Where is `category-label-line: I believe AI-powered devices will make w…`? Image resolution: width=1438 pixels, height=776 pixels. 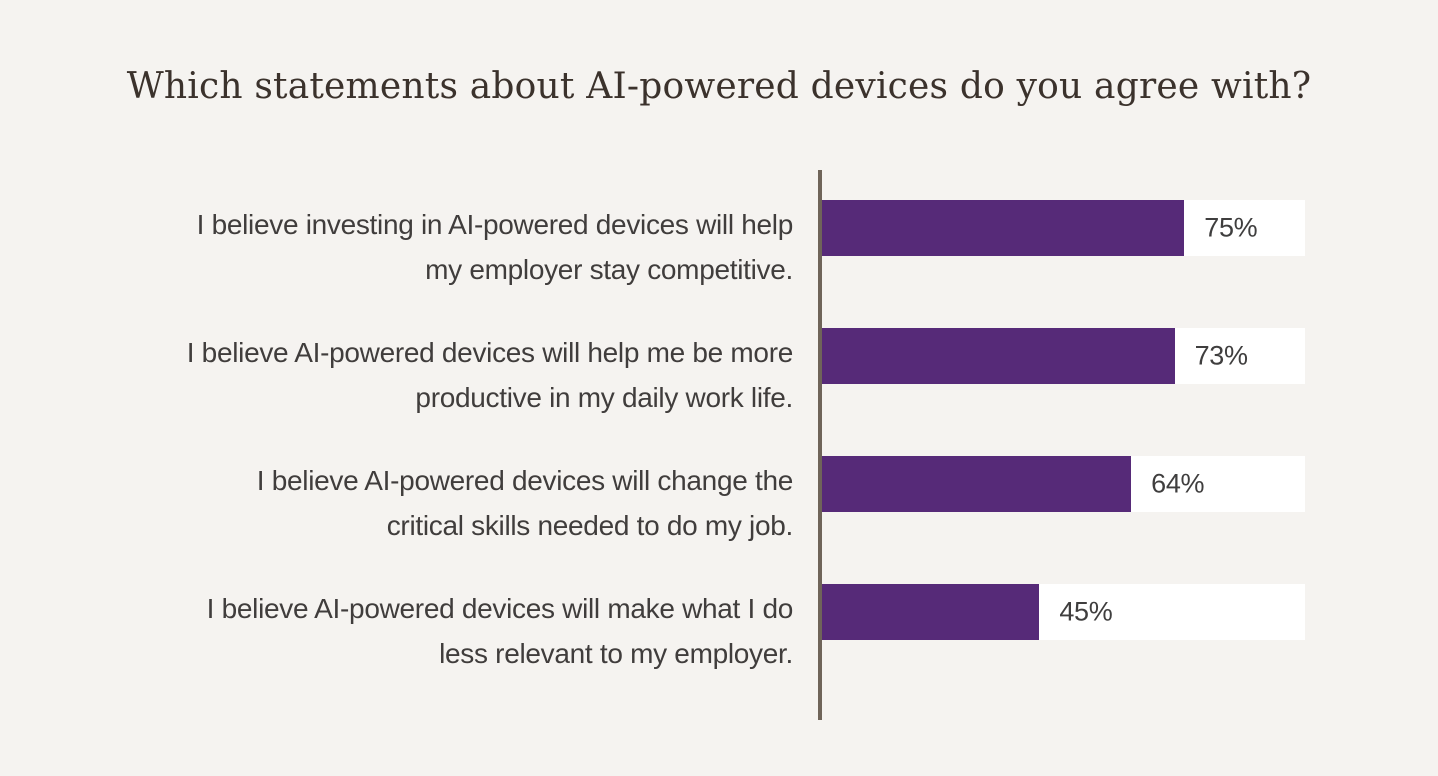
category-label-line: I believe AI-powered devices will make w… is located at coordinates (500, 608).